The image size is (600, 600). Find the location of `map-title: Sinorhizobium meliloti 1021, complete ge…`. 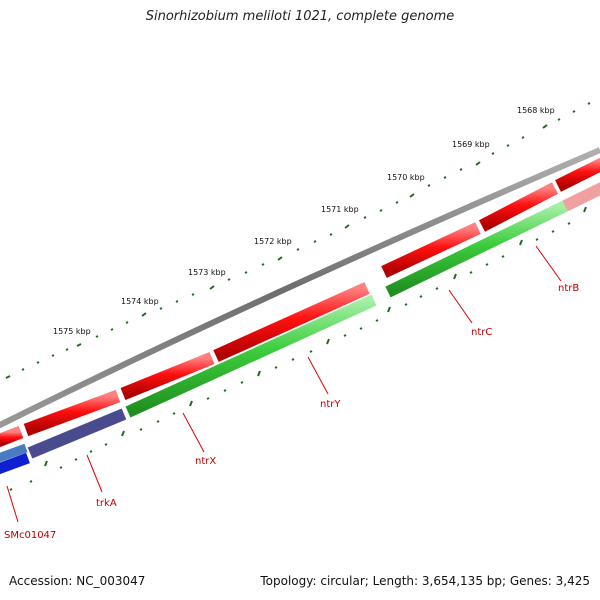

map-title: Sinorhizobium meliloti 1021, complete ge… is located at coordinates (300, 16).